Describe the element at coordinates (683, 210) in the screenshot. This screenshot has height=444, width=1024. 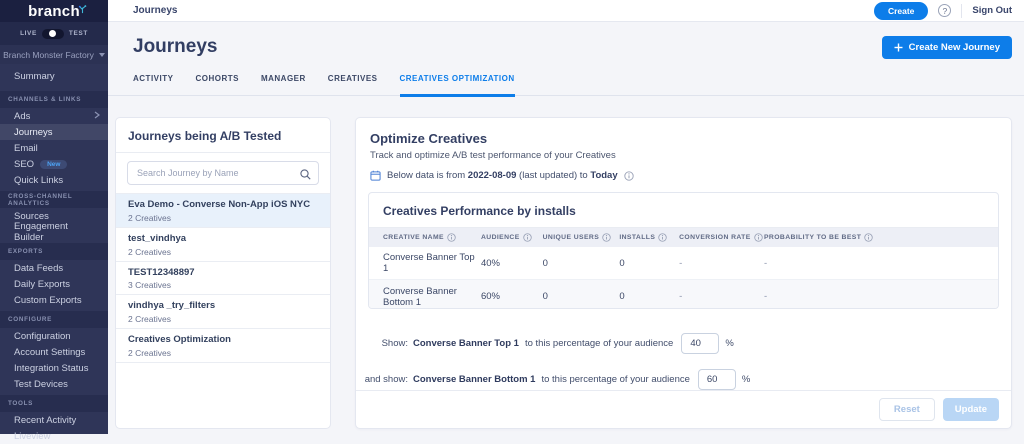
I see `table-title: Creatives Performance by installs` at that location.